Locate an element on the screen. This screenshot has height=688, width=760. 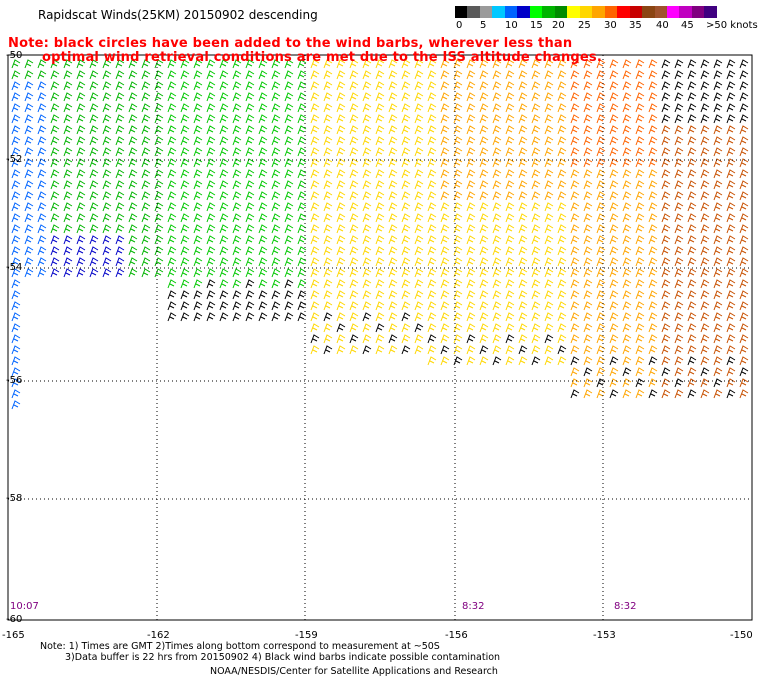
legend-label: 45 is located at coordinates (687, 25).